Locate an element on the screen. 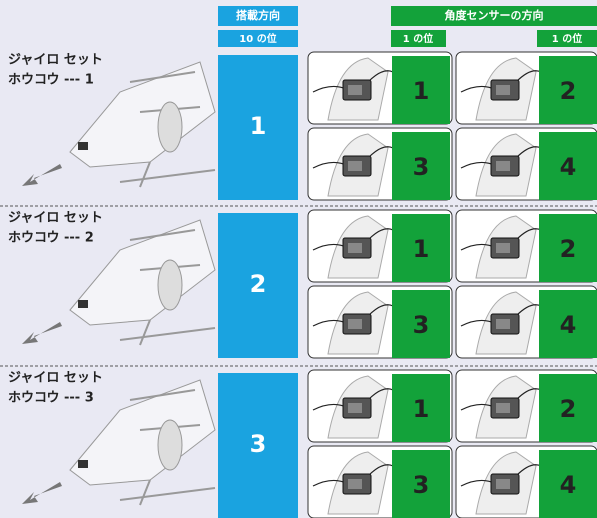 The width and height of the screenshot is (597, 518). tens-number: 1 is located at coordinates (258, 126).